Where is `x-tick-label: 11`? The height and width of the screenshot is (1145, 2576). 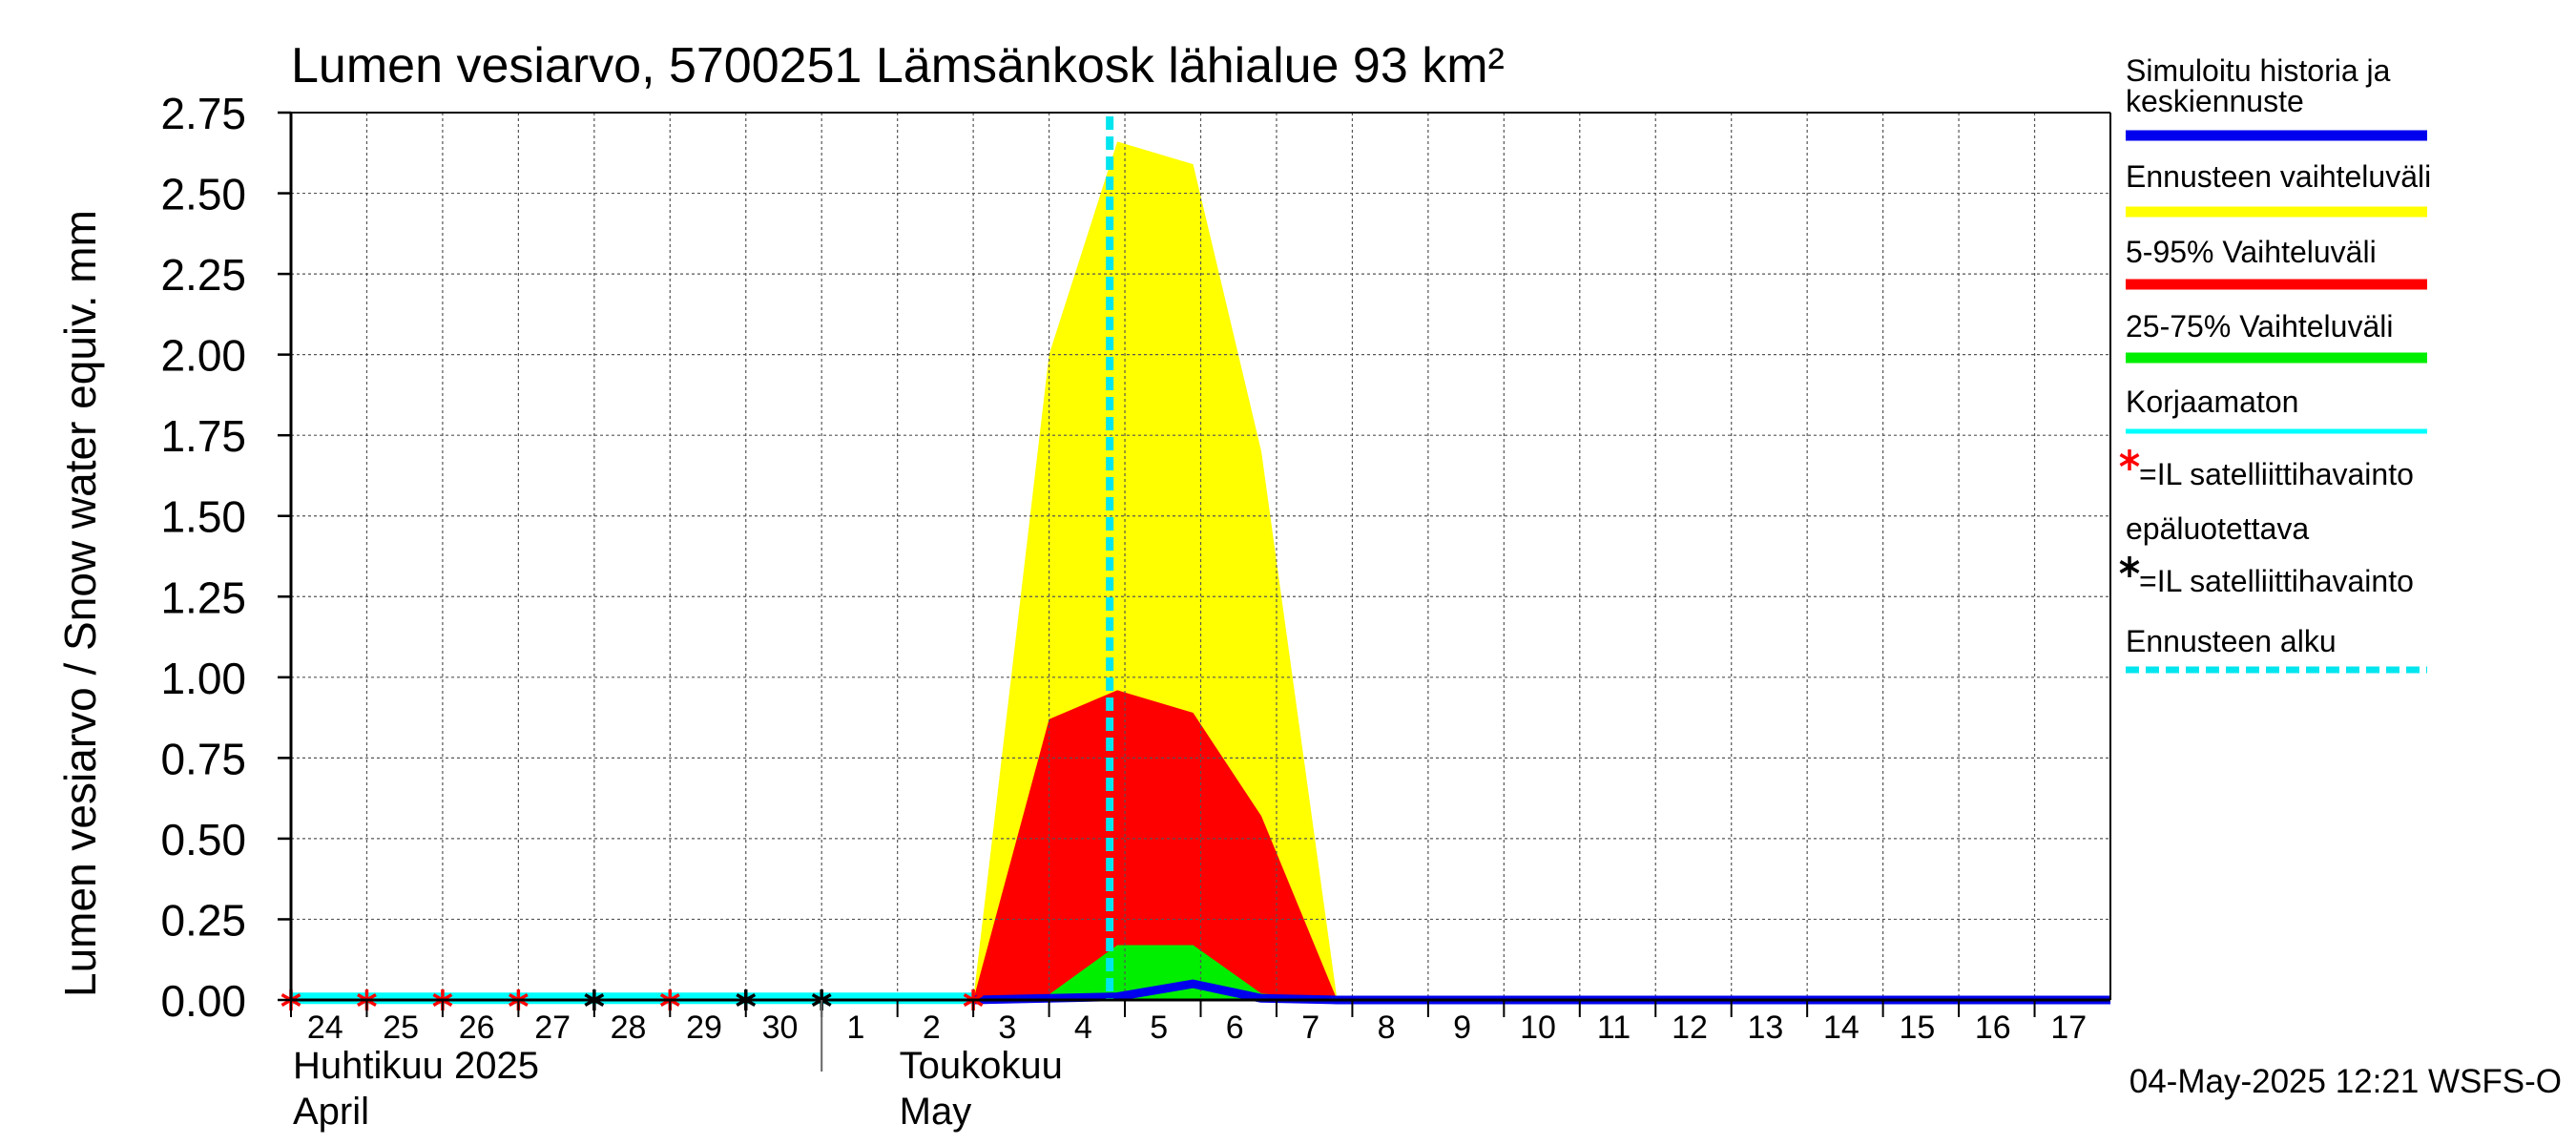
x-tick-label: 11 is located at coordinates (1614, 1028).